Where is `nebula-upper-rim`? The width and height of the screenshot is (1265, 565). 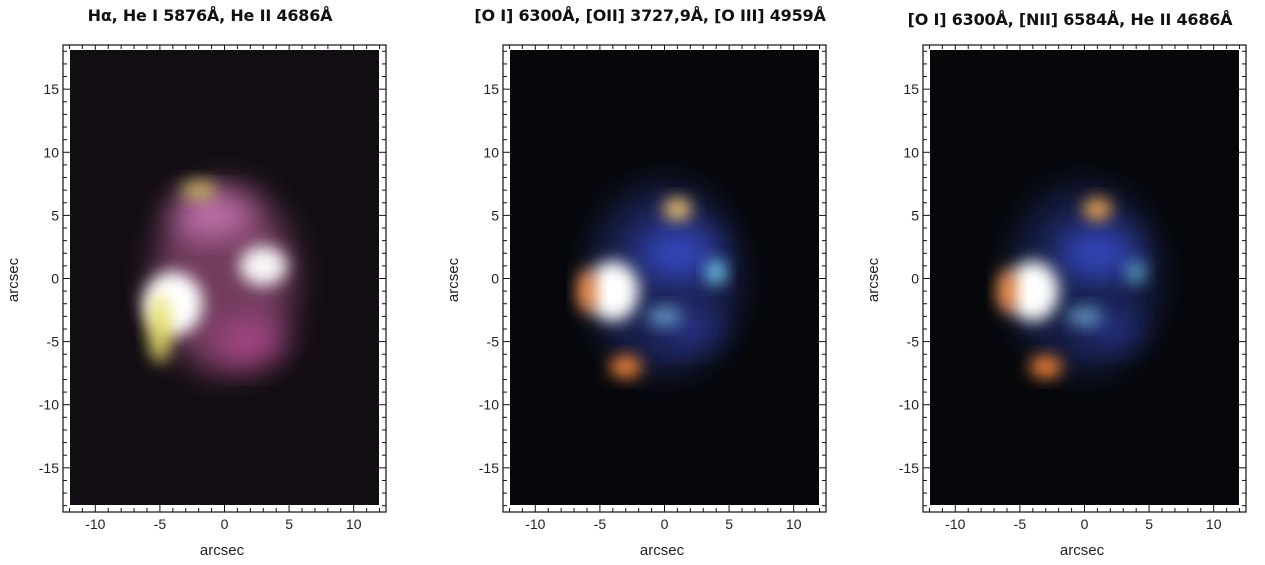 nebula-upper-rim is located at coordinates (198, 190).